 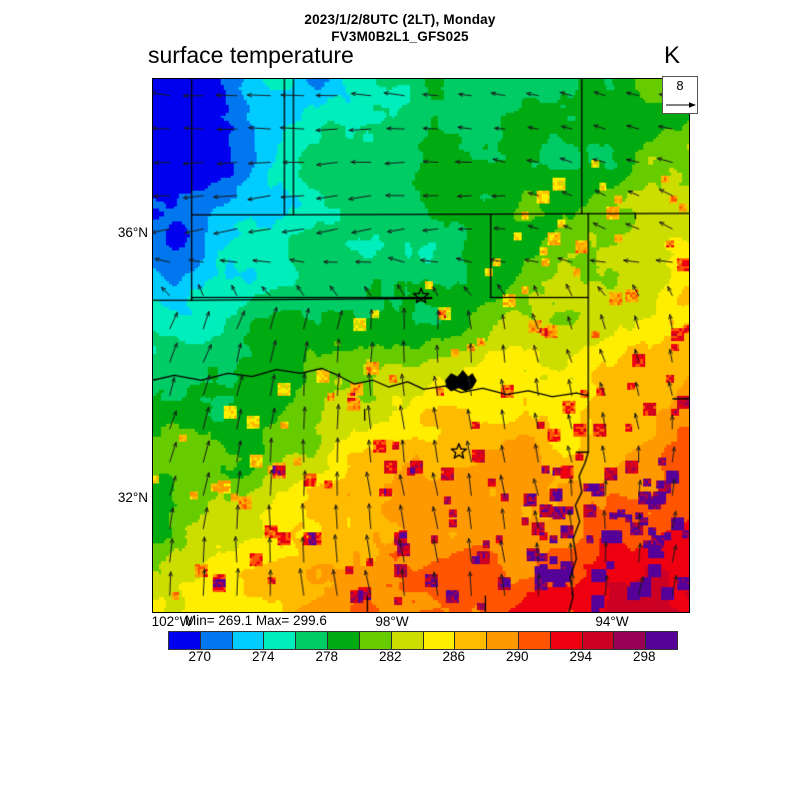 I want to click on units-label: K, so click(x=672, y=55).